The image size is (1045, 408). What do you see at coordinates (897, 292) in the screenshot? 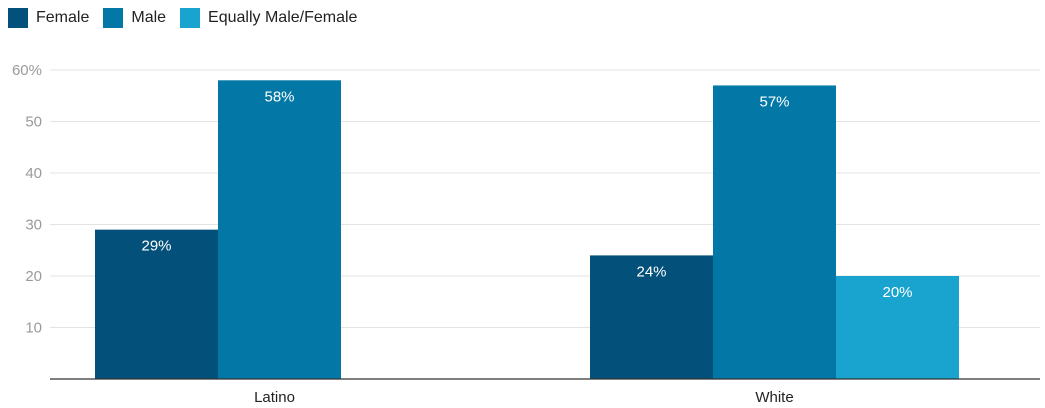
I see `bar-data-label: 20%` at bounding box center [897, 292].